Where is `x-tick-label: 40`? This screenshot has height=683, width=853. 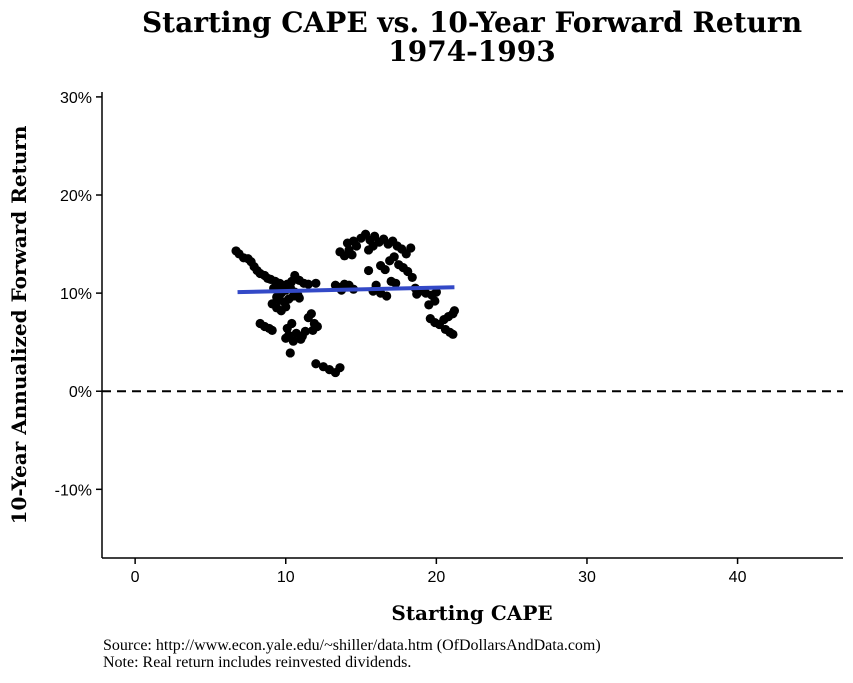
x-tick-label: 40 is located at coordinates (738, 577).